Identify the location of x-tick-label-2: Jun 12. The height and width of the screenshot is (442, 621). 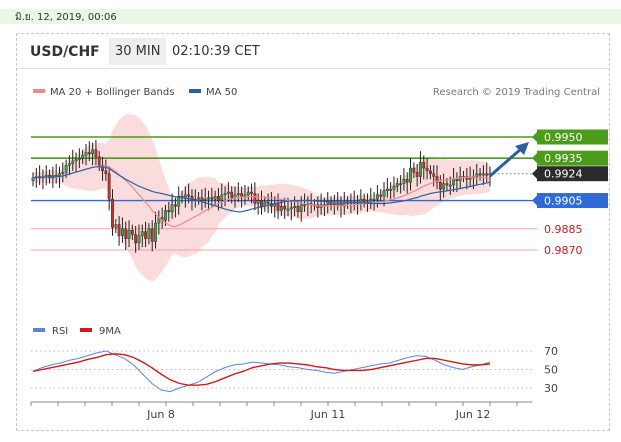
(473, 414).